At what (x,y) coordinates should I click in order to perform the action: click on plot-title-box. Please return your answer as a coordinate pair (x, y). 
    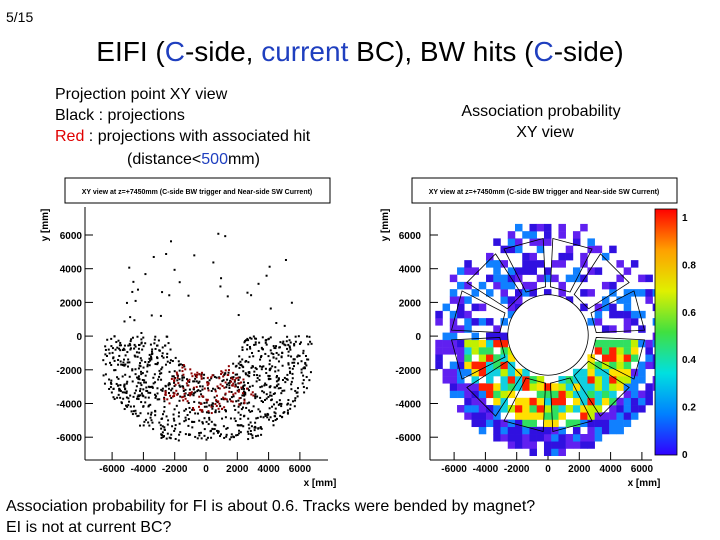
    Looking at the image, I should click on (197, 190).